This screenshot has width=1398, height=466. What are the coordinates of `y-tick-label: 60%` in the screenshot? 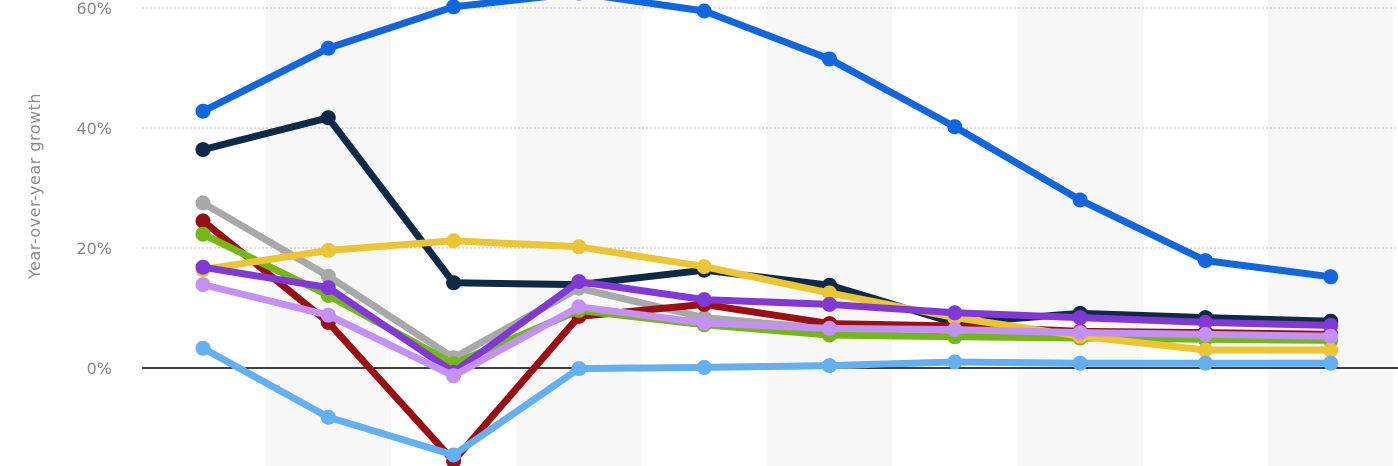 It's located at (94, 9).